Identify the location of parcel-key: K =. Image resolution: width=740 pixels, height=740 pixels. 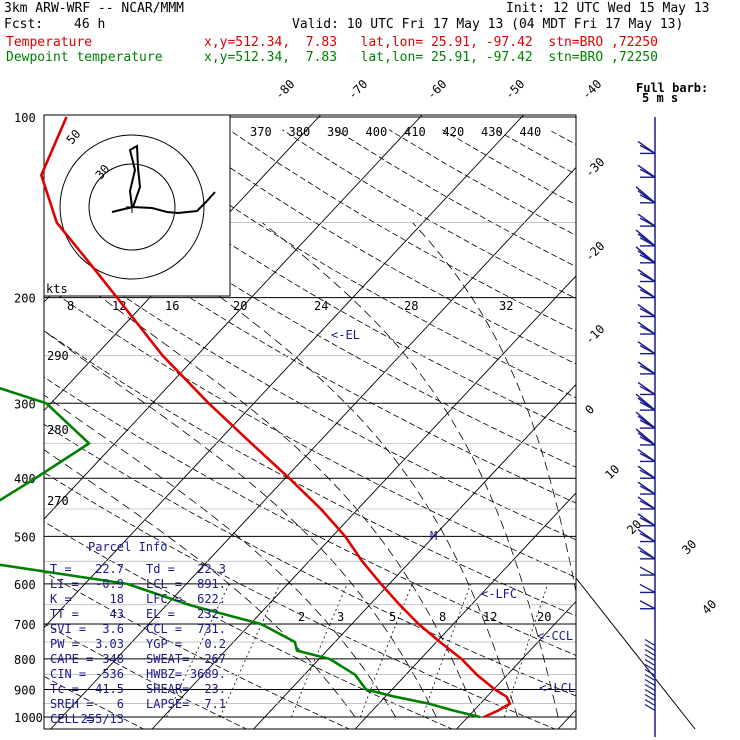
(61, 599).